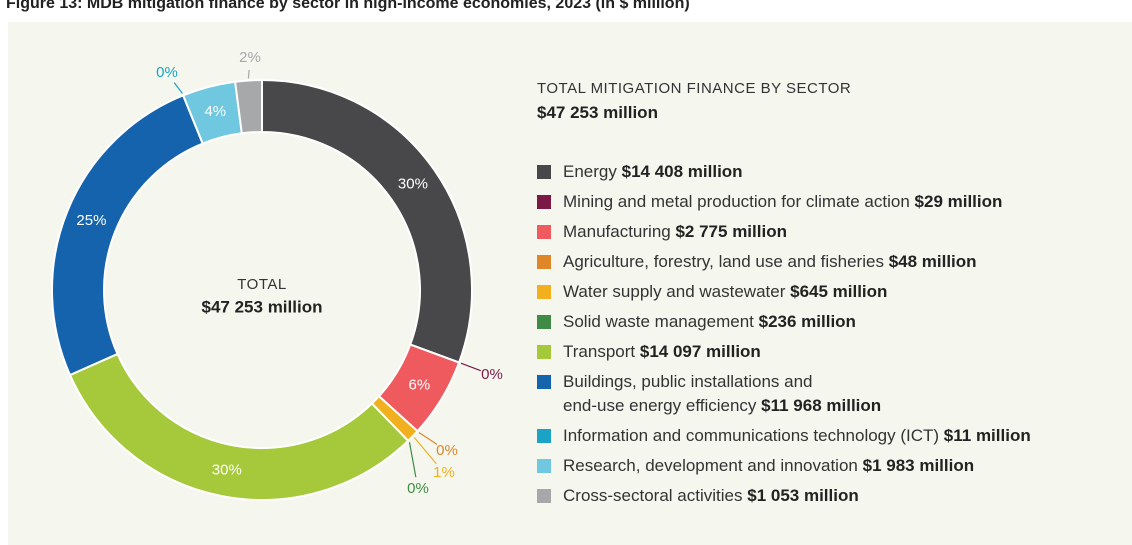 The image size is (1132, 545). I want to click on legend-item: Energy $14 408 million, so click(784, 172).